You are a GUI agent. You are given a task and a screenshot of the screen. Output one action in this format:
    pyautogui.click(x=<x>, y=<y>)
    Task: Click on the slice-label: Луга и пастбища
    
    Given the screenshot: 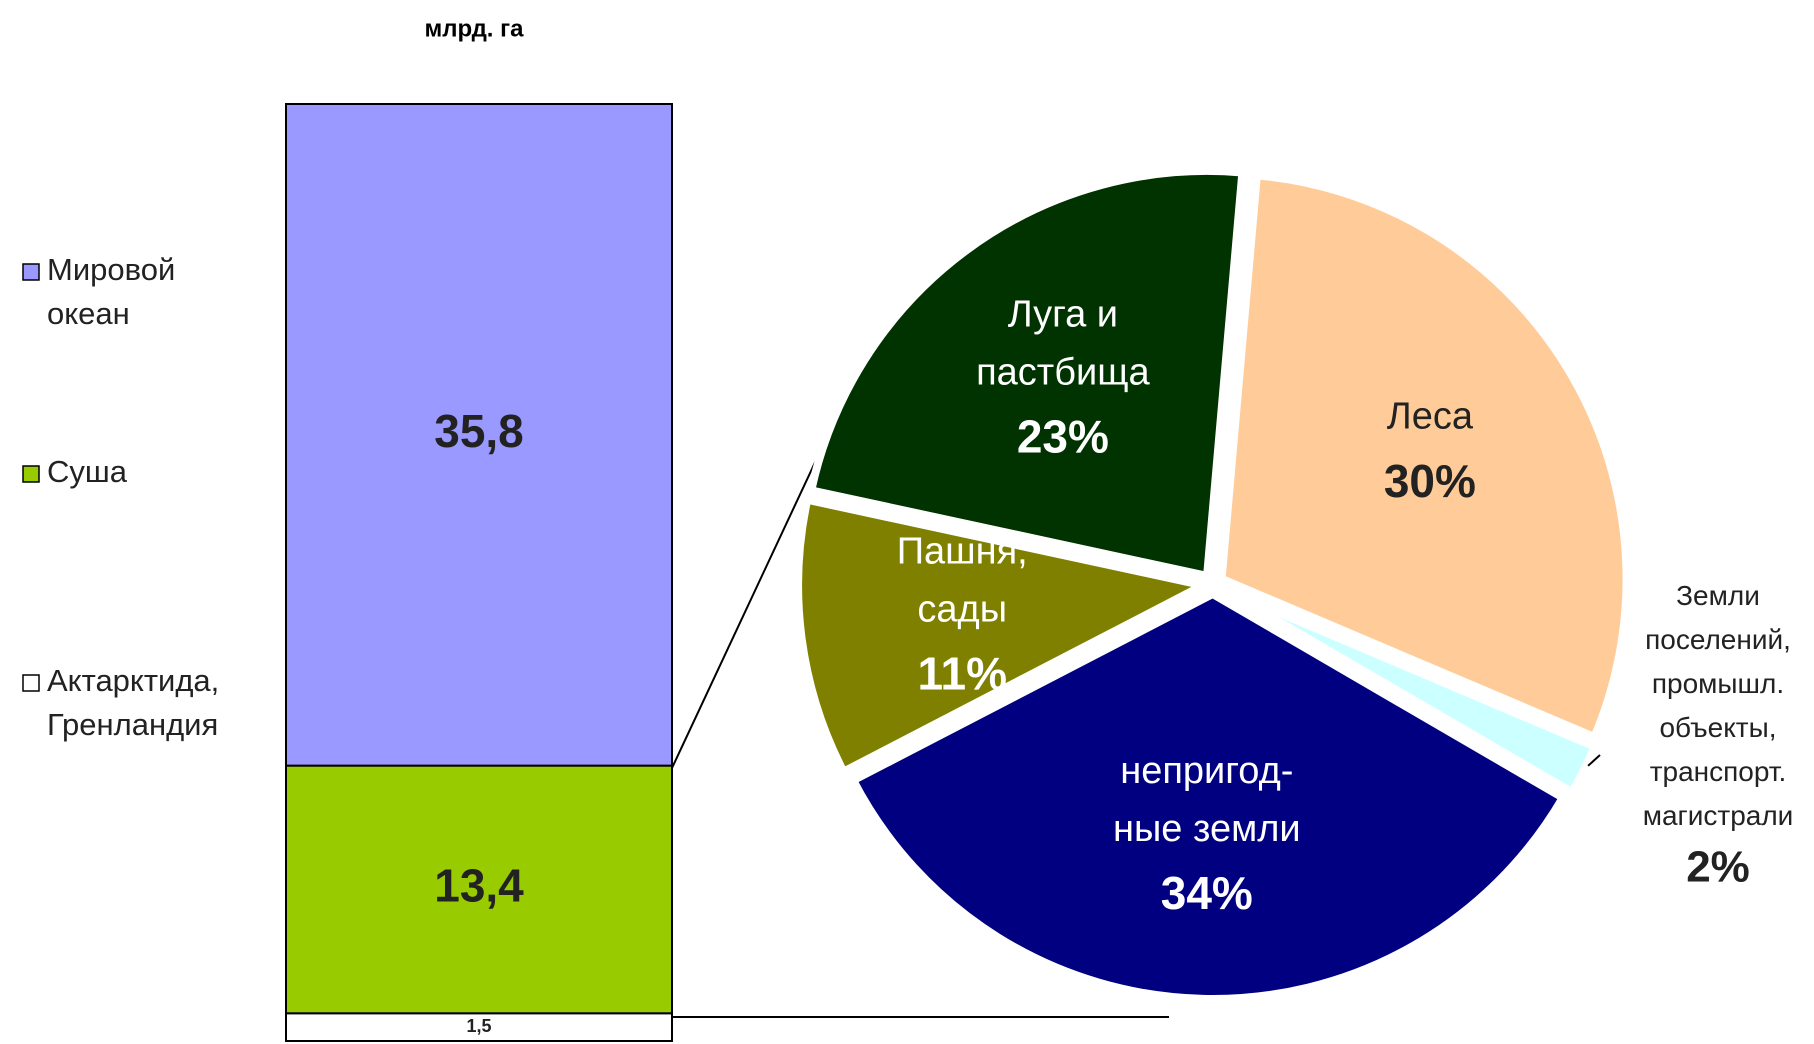 What is the action you would take?
    pyautogui.click(x=1063, y=343)
    